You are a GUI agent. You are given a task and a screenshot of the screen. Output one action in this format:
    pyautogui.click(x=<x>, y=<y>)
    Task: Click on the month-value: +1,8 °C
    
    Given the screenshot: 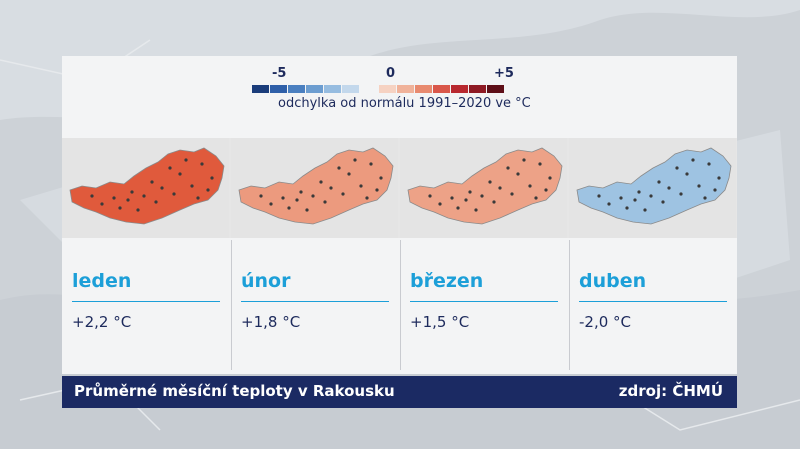 What is the action you would take?
    pyautogui.click(x=271, y=322)
    